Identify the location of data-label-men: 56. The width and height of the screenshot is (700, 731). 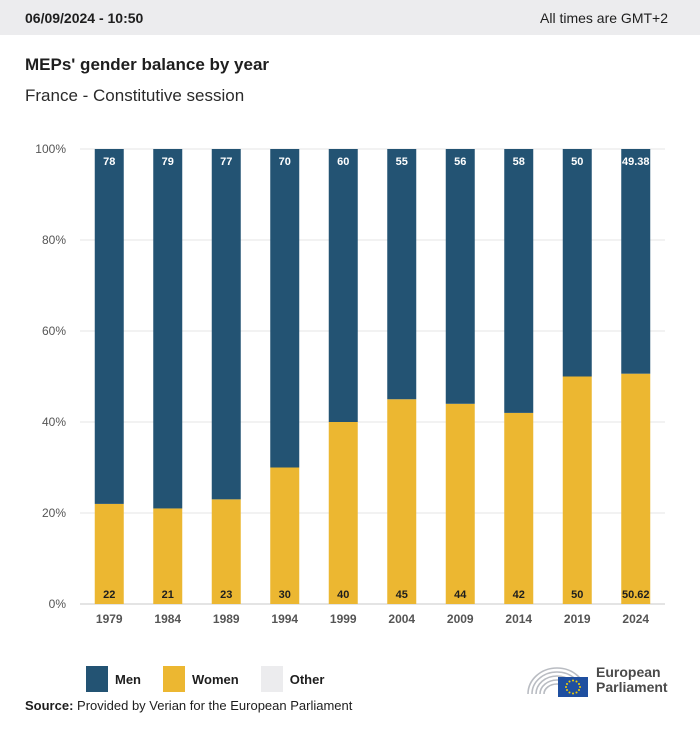
(460, 162).